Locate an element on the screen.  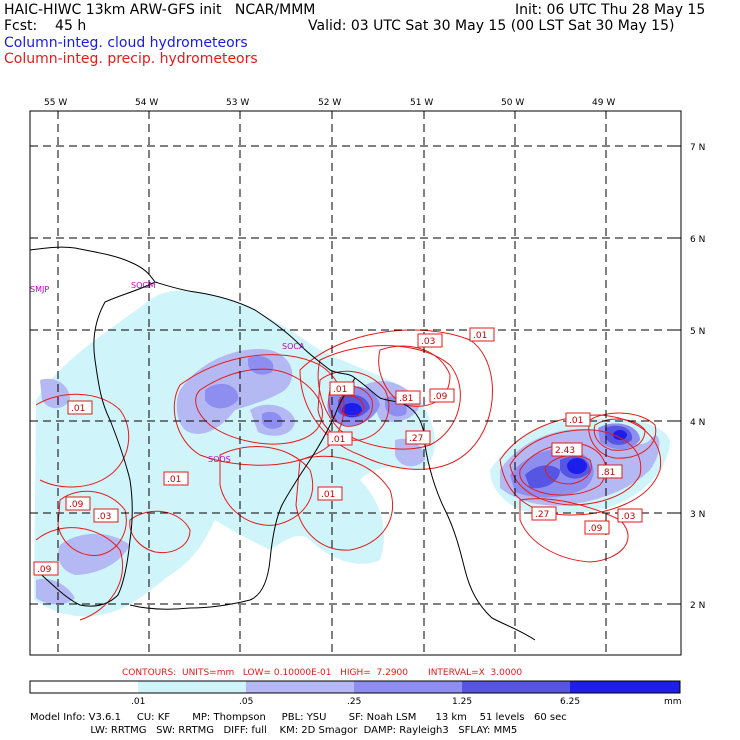
lon-label: 54 W is located at coordinates (146, 103).